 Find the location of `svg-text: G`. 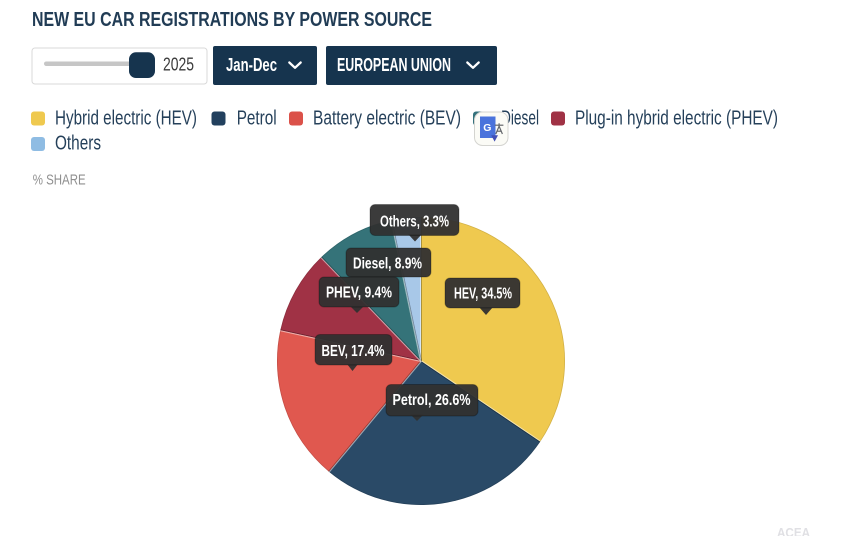

svg-text: G is located at coordinates (487, 128).